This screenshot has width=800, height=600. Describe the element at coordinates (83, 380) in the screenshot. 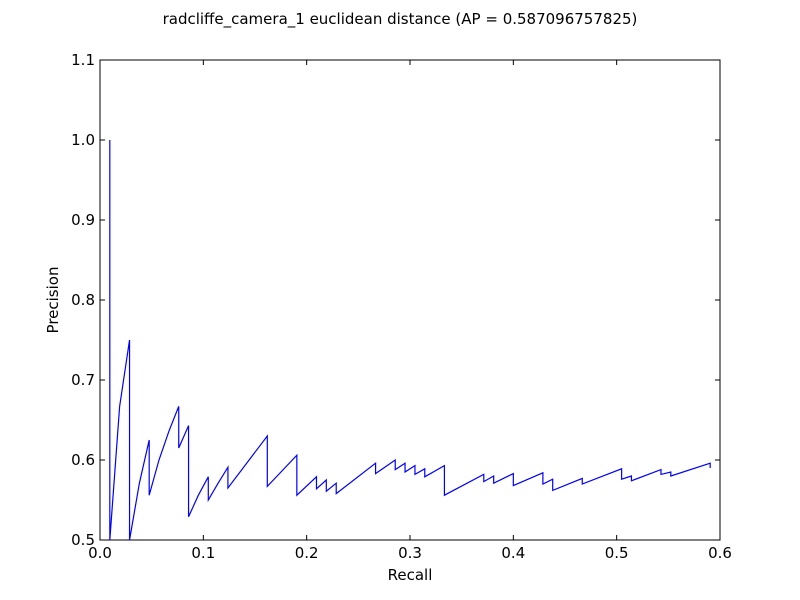

I see `y-tick-label: 0.7` at that location.